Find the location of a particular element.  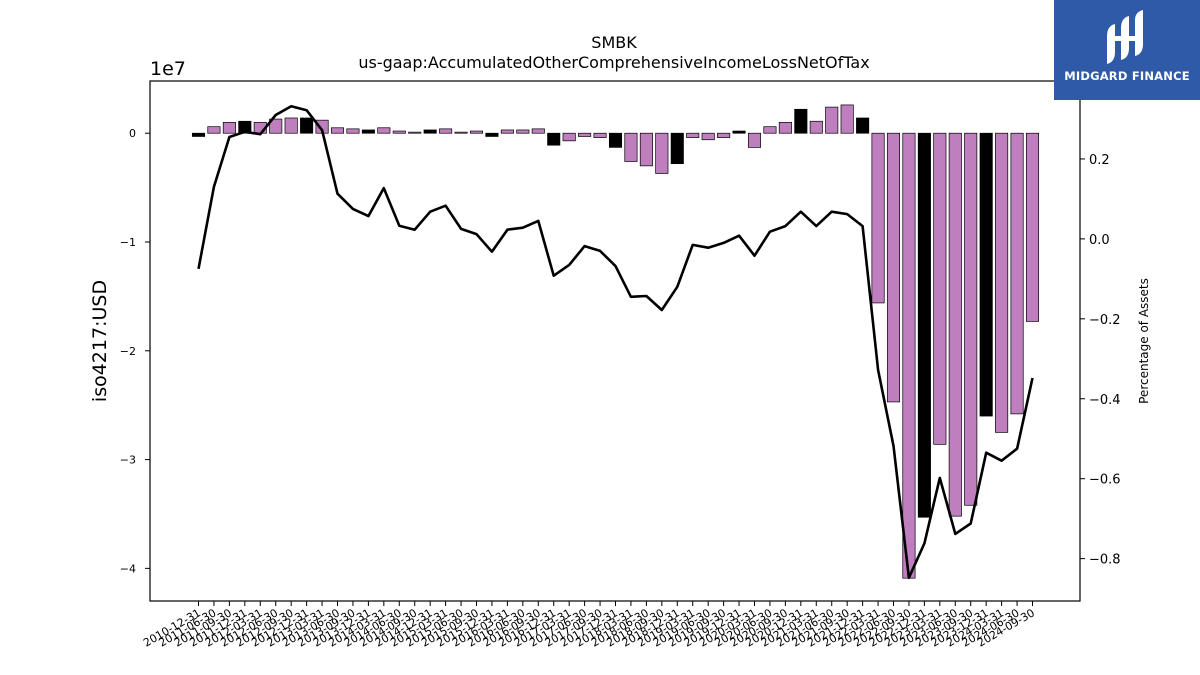

chart-title: SMBK is located at coordinates (614, 42).